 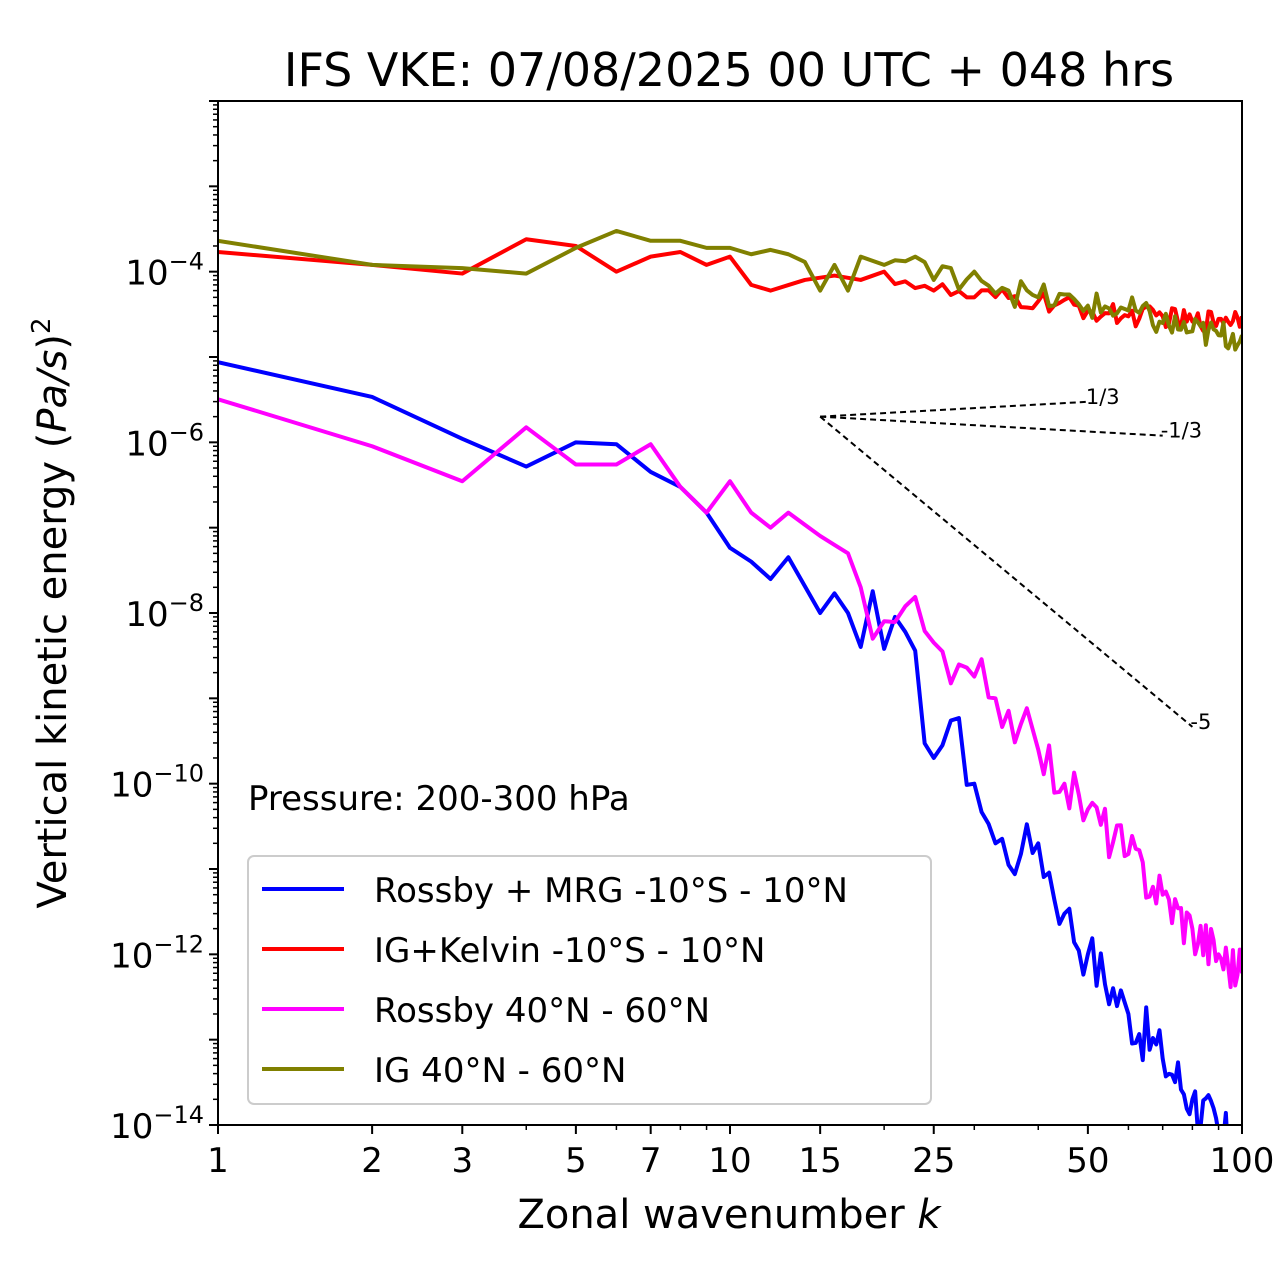 What do you see at coordinates (569, 951) in the screenshot?
I see `legend-label-2: IG+Kelvin -10°S - 10°N` at bounding box center [569, 951].